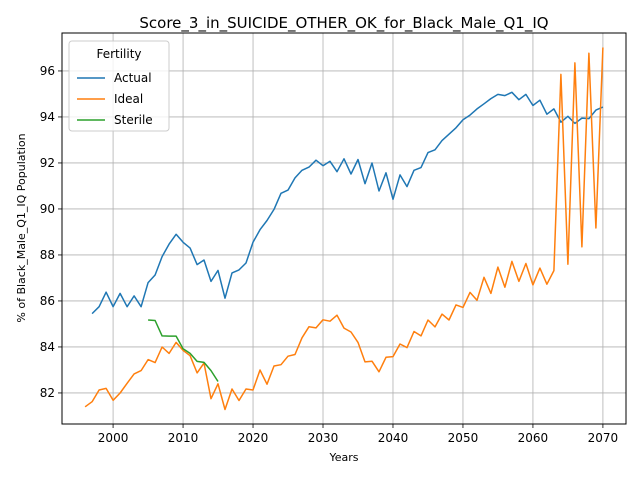  I want to click on series-line-sterile, so click(183, 350).